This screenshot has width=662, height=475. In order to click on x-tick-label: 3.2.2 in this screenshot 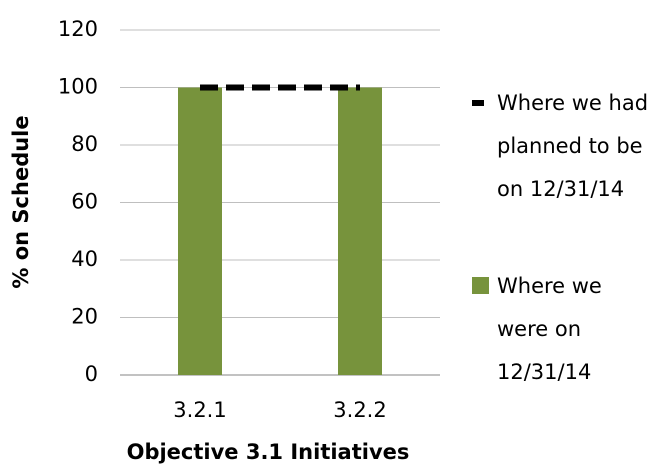, I will do `click(359, 410)`.